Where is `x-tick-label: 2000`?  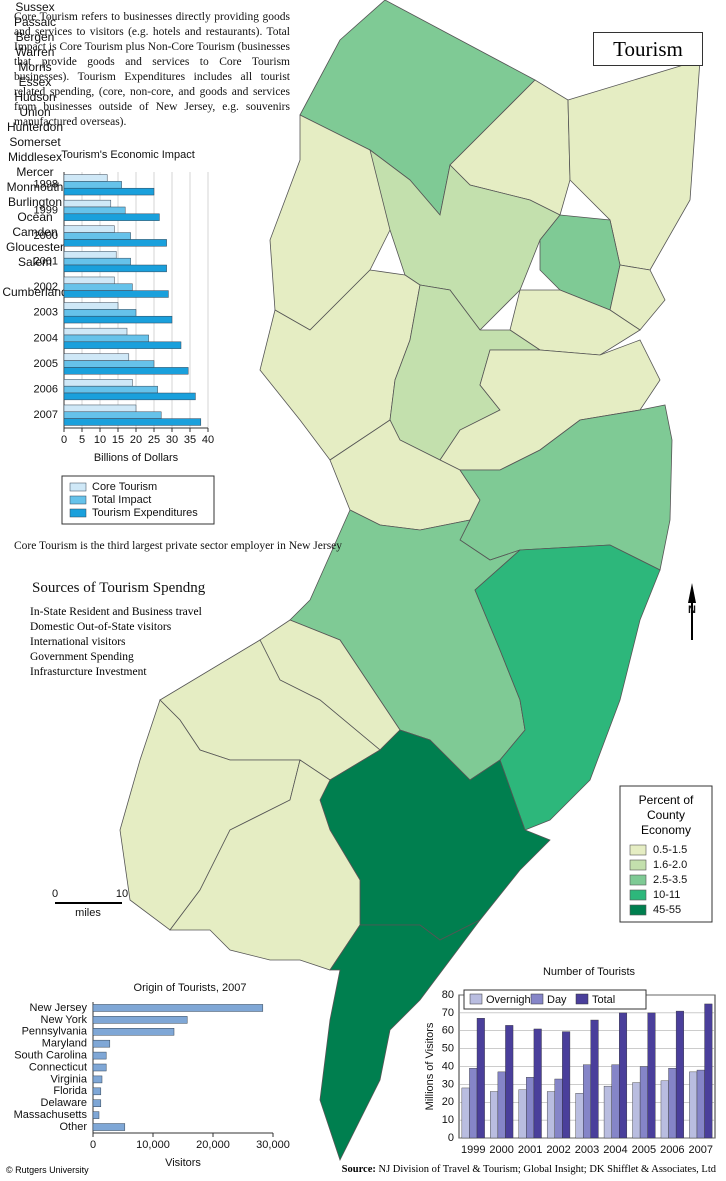 x-tick-label: 2000 is located at coordinates (501, 1150).